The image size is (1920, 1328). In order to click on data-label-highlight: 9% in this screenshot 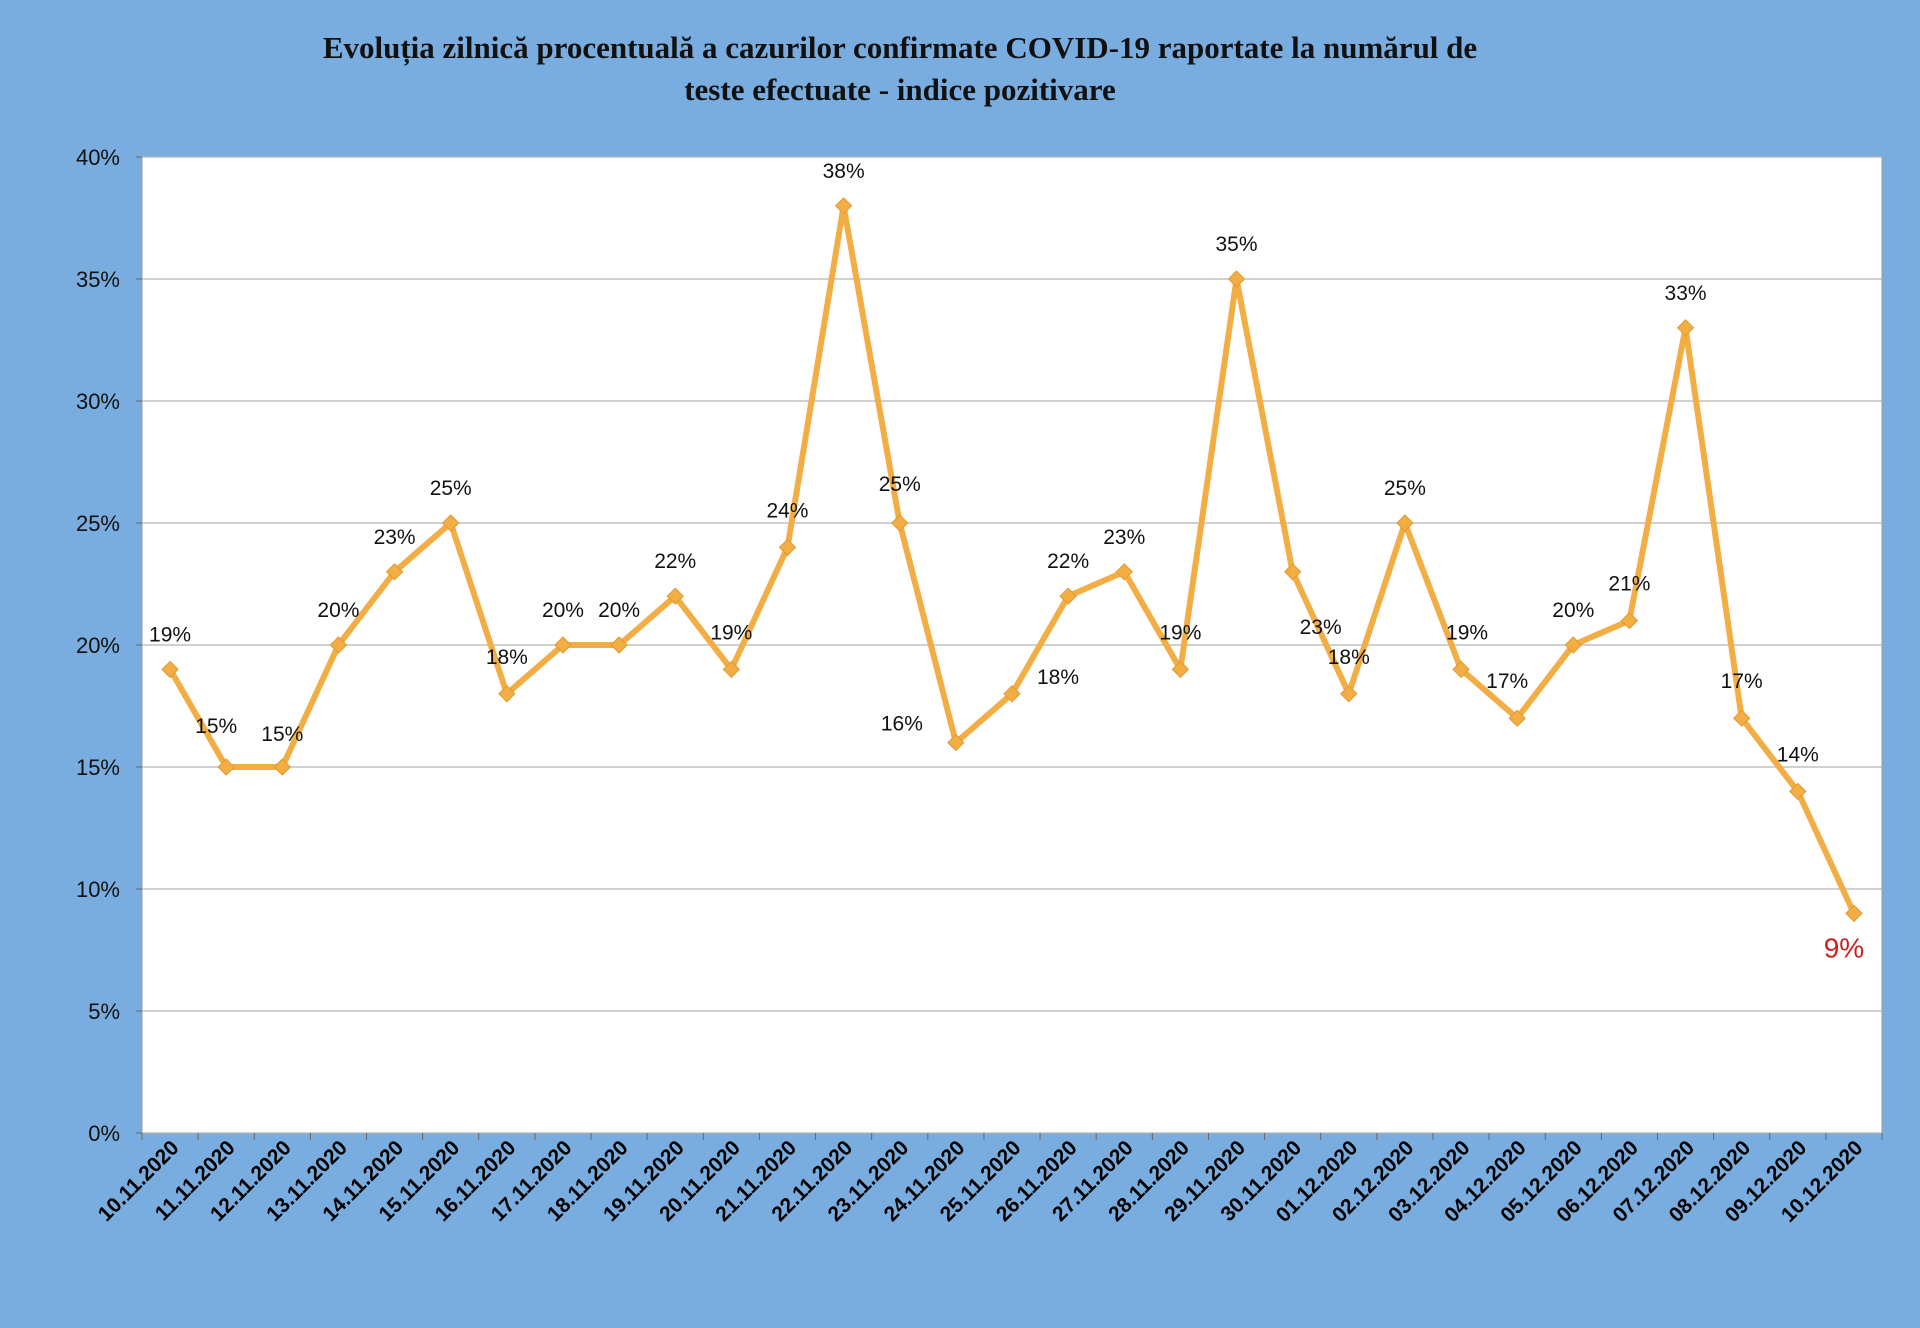, I will do `click(1844, 947)`.